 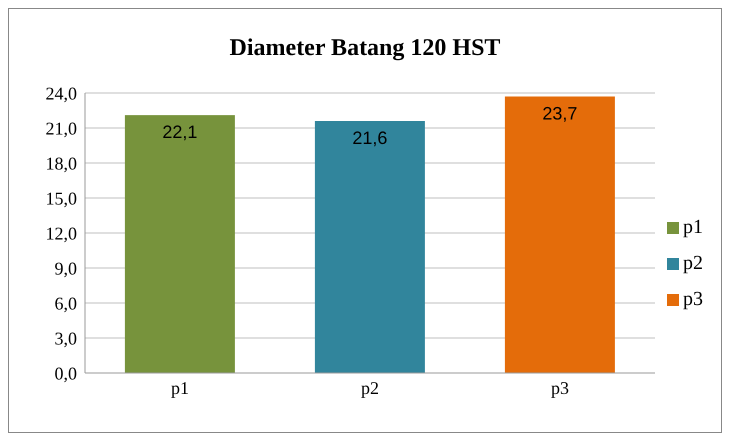 What do you see at coordinates (61, 93) in the screenshot?
I see `y-tick-label: 24,0` at bounding box center [61, 93].